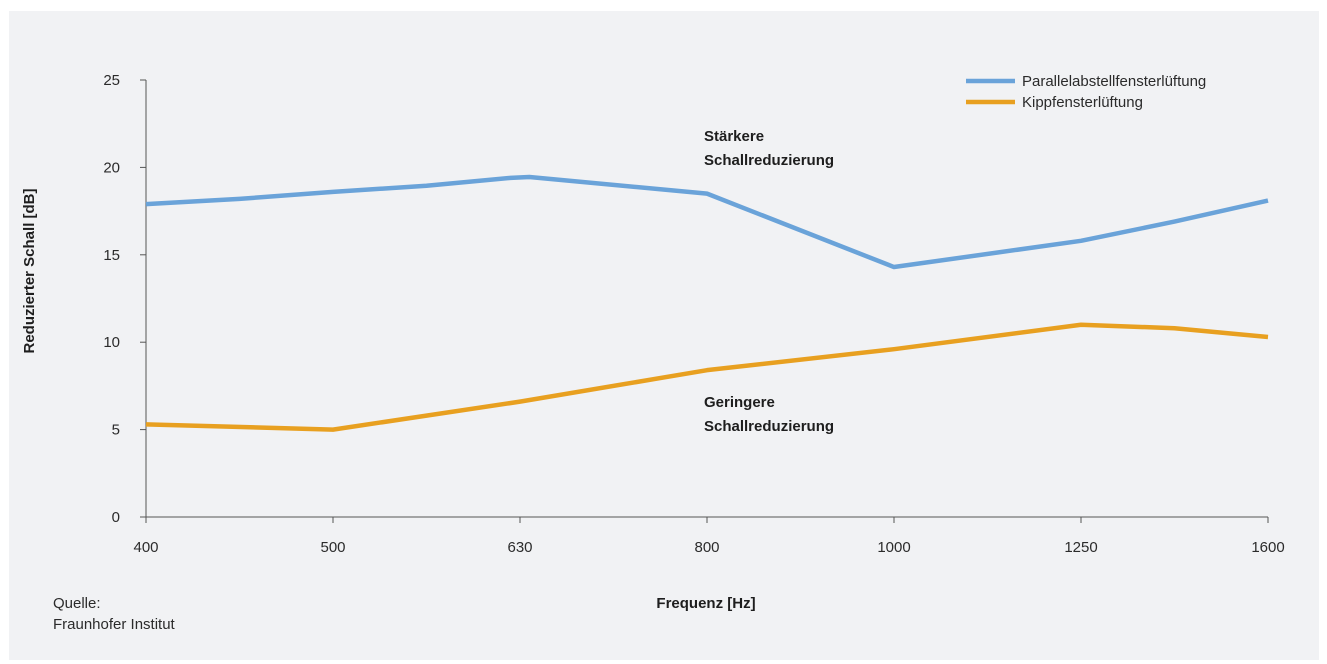 Image resolution: width=1327 pixels, height=664 pixels. I want to click on source-label: Quelle:, so click(77, 603).